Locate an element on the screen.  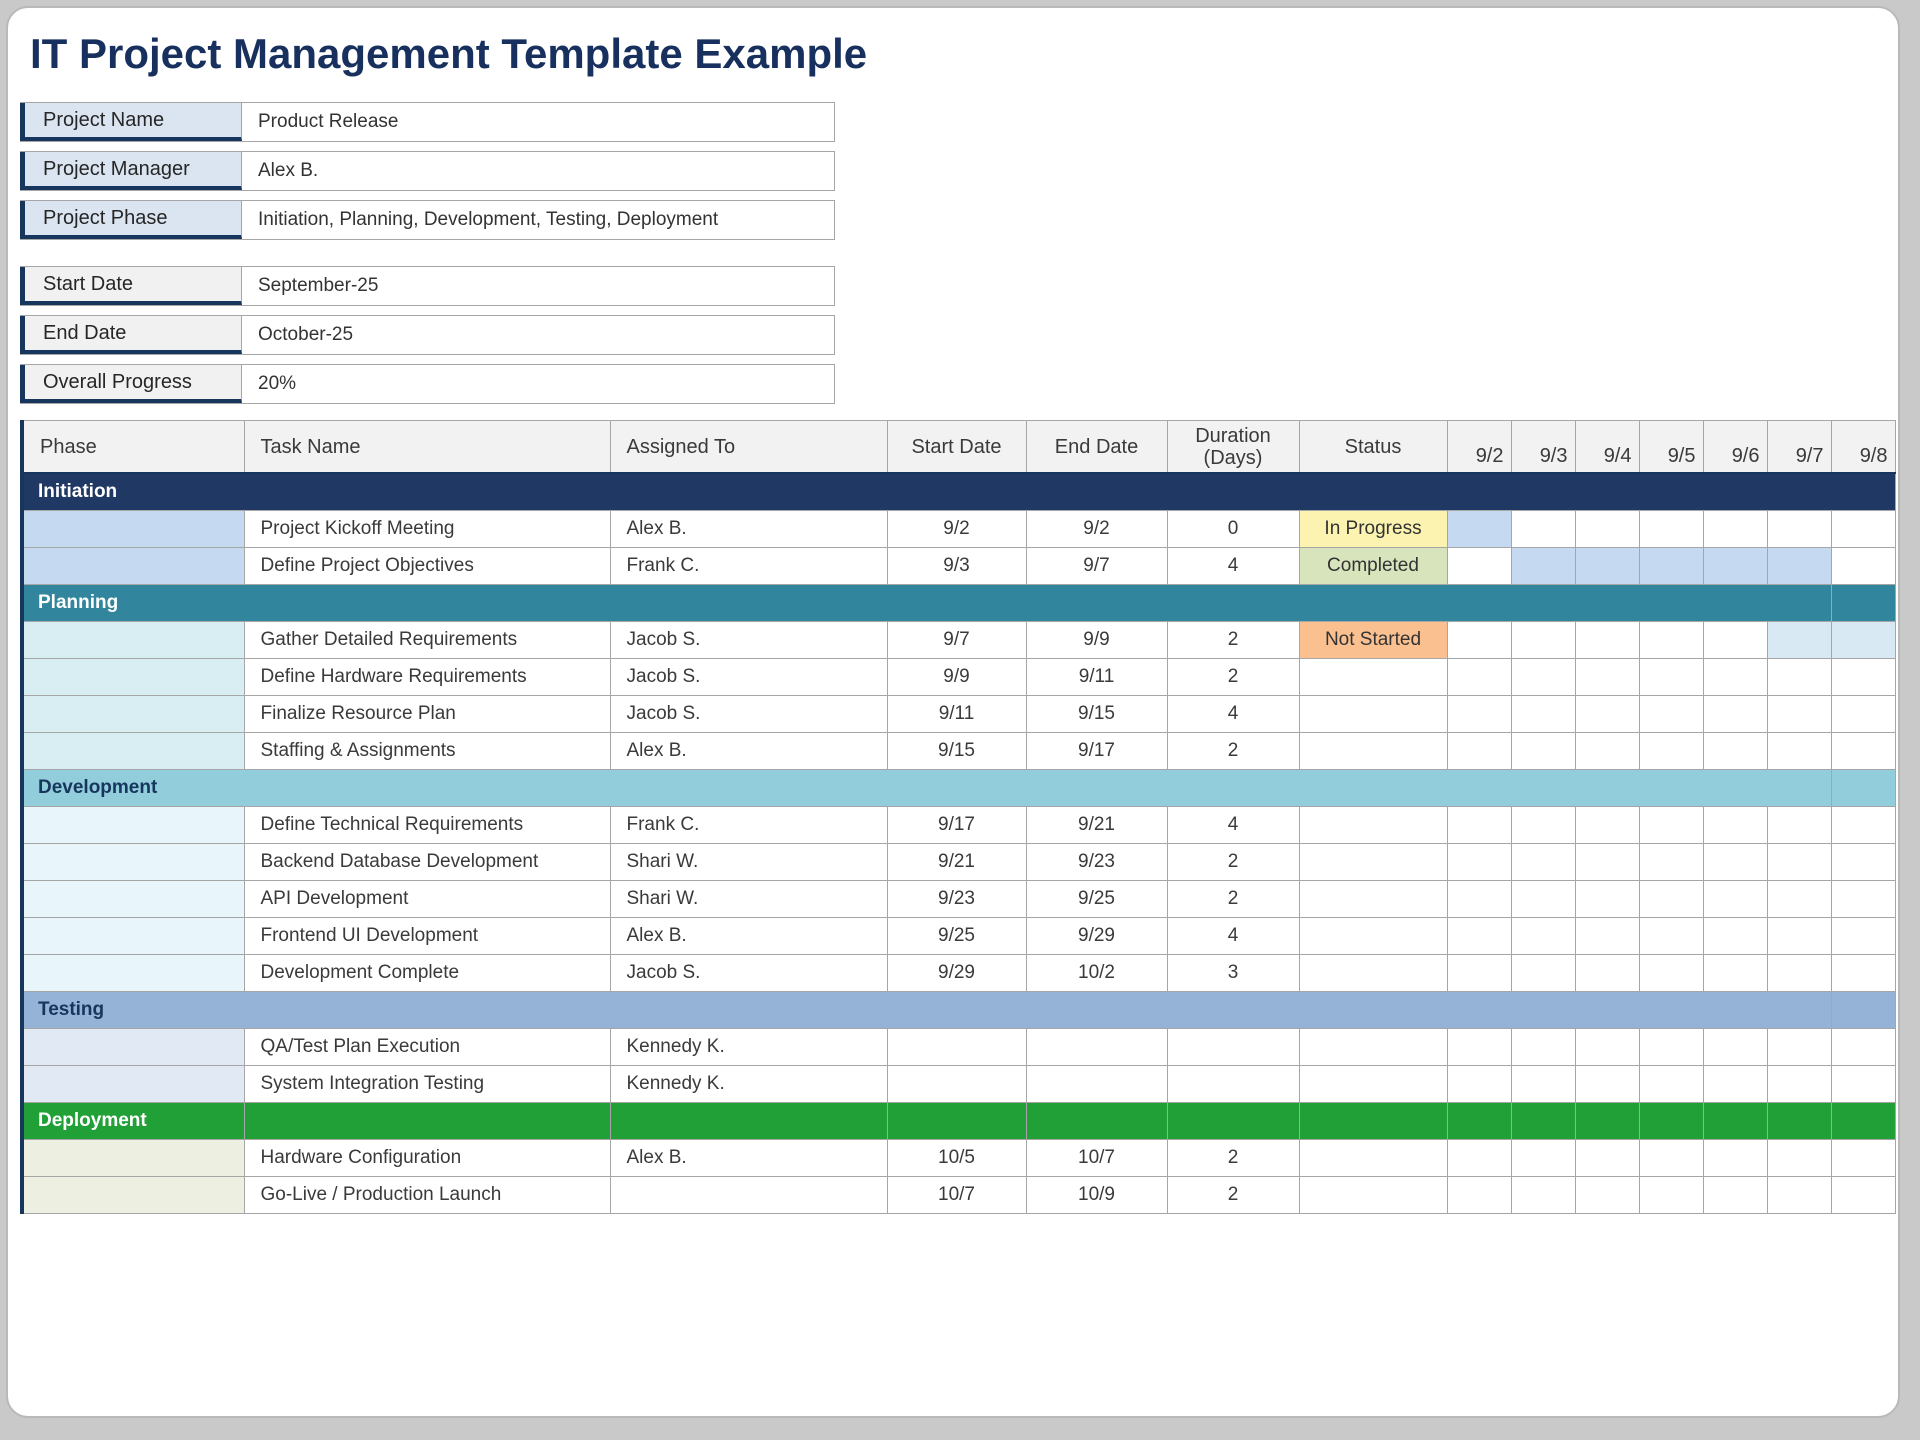
start-date-cell: 9/21 is located at coordinates (956, 862).